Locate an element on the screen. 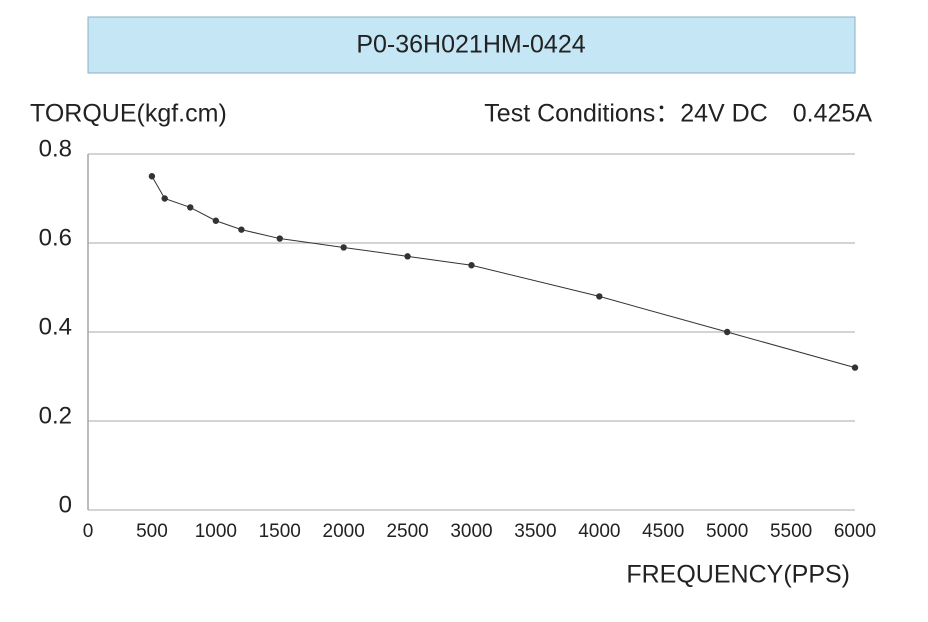  y-tick-label: 0.8 is located at coordinates (55, 148).